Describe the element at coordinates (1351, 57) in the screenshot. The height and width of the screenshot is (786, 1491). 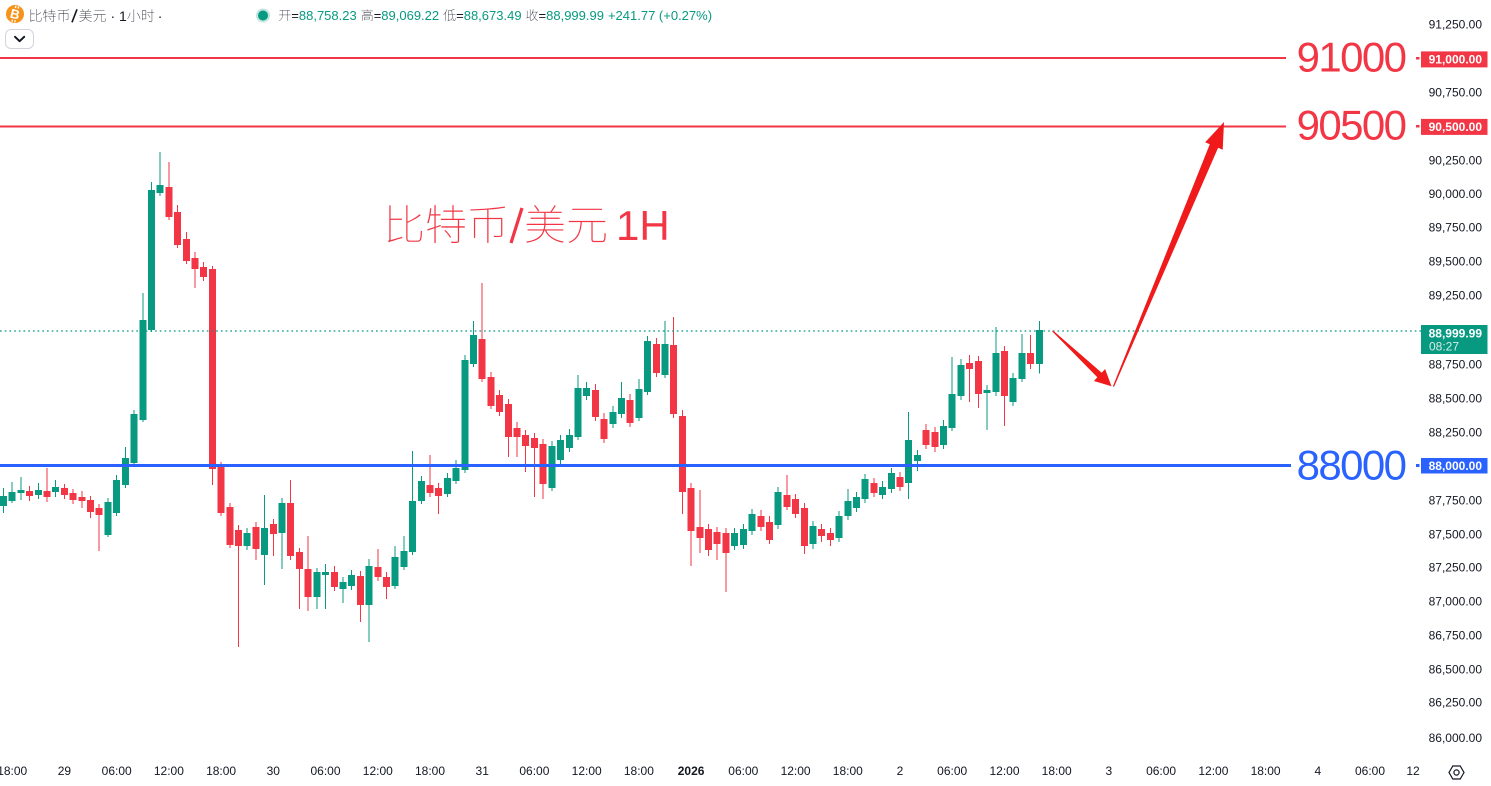
I see `svg-text: 91000` at that location.